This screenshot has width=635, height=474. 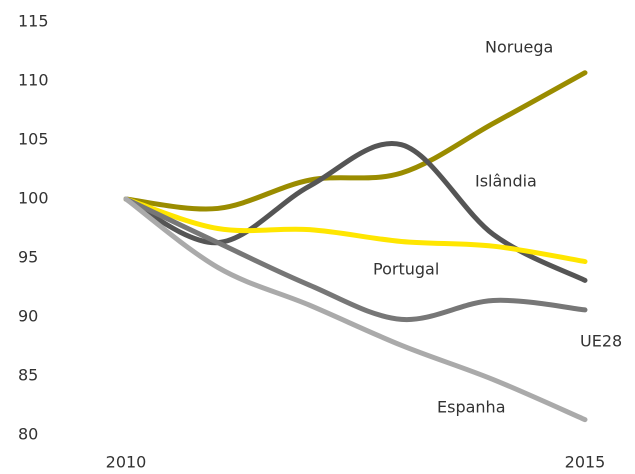 I want to click on x-tick-label: 2010, so click(x=126, y=462).